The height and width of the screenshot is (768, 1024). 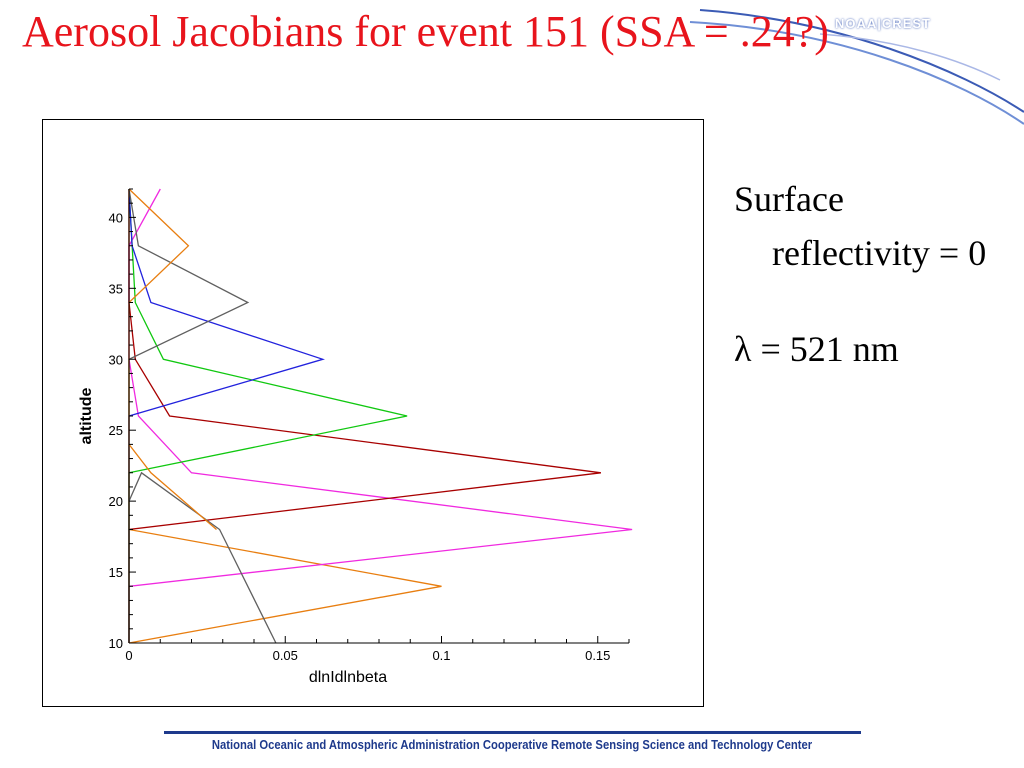 I want to click on y-tick-label: 30, so click(x=116, y=359).